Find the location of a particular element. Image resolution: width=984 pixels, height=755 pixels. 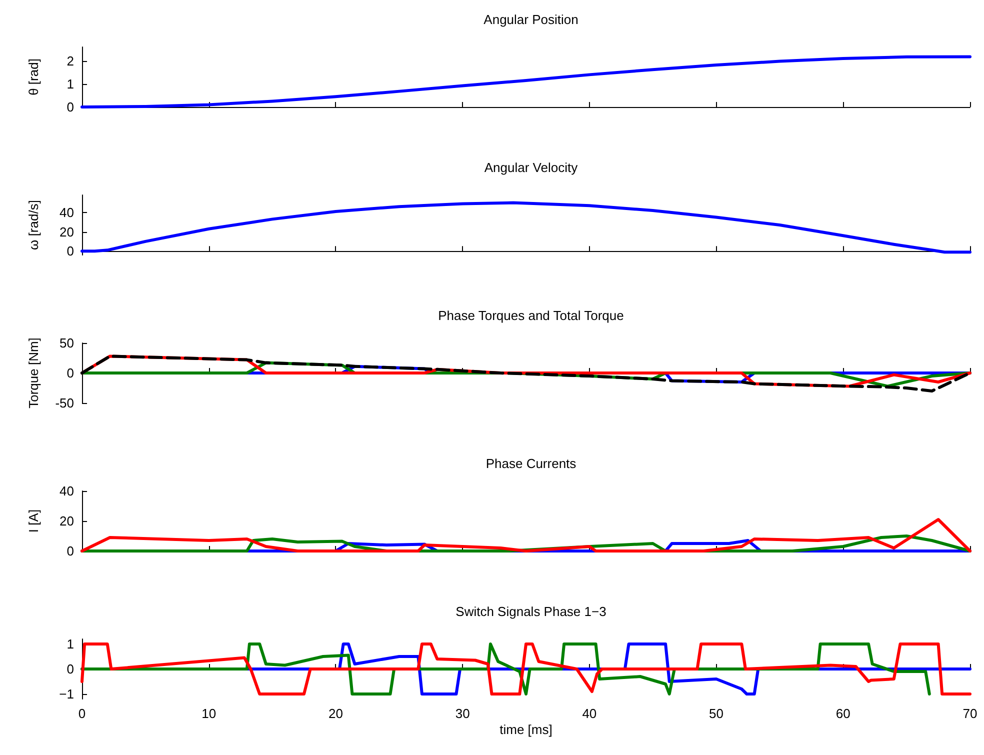

y-tick-label: -50 is located at coordinates (64, 403).